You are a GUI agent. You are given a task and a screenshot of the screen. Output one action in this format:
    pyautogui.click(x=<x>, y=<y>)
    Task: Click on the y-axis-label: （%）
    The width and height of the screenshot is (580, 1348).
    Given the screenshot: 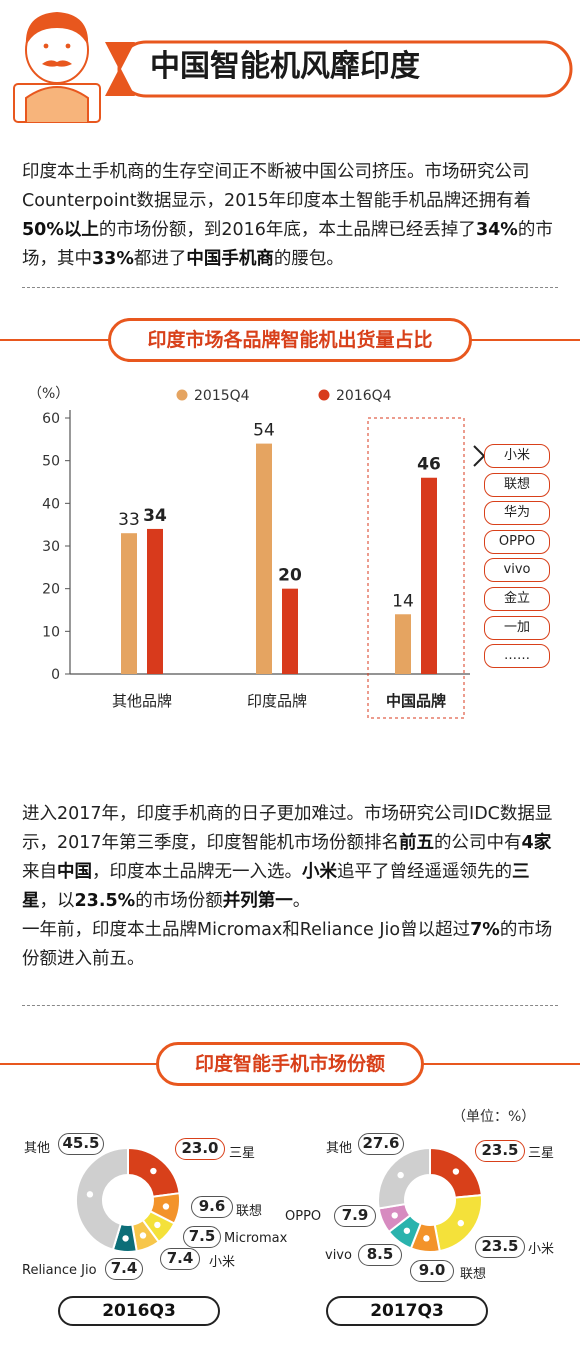 What is the action you would take?
    pyautogui.click(x=48, y=394)
    